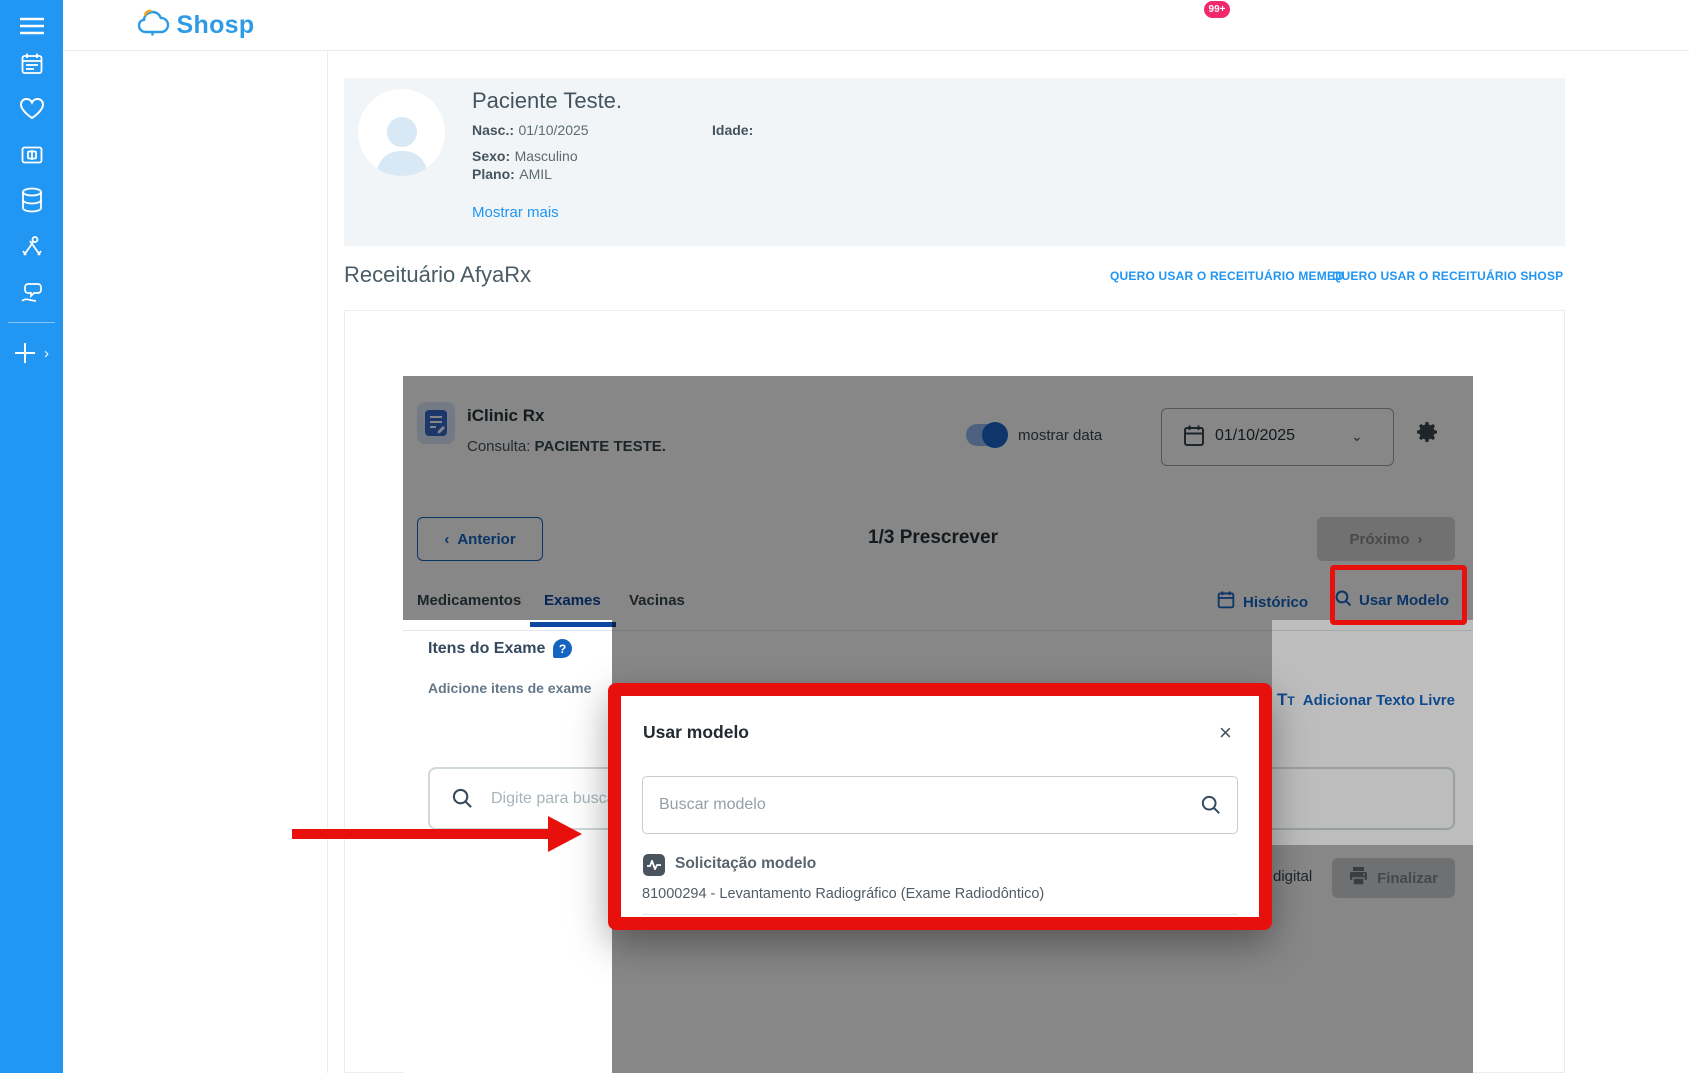 Image resolution: width=1689 pixels, height=1073 pixels. Describe the element at coordinates (1262, 602) in the screenshot. I see `historico-button: Histórico` at that location.